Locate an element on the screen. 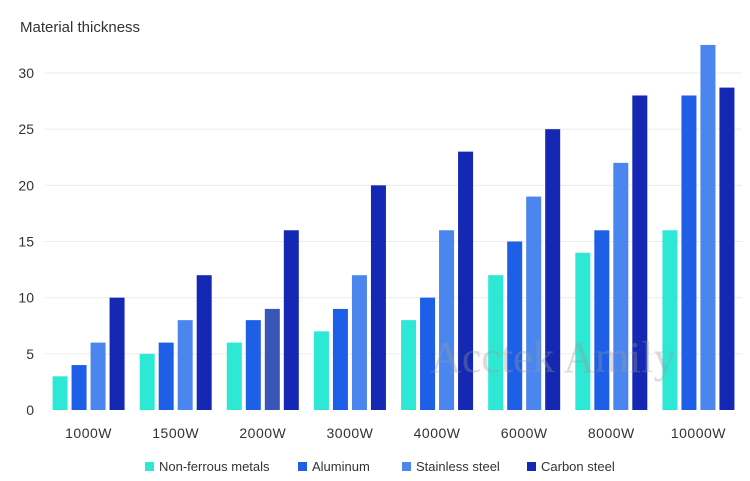  x-tick-label: 4000W is located at coordinates (437, 433).